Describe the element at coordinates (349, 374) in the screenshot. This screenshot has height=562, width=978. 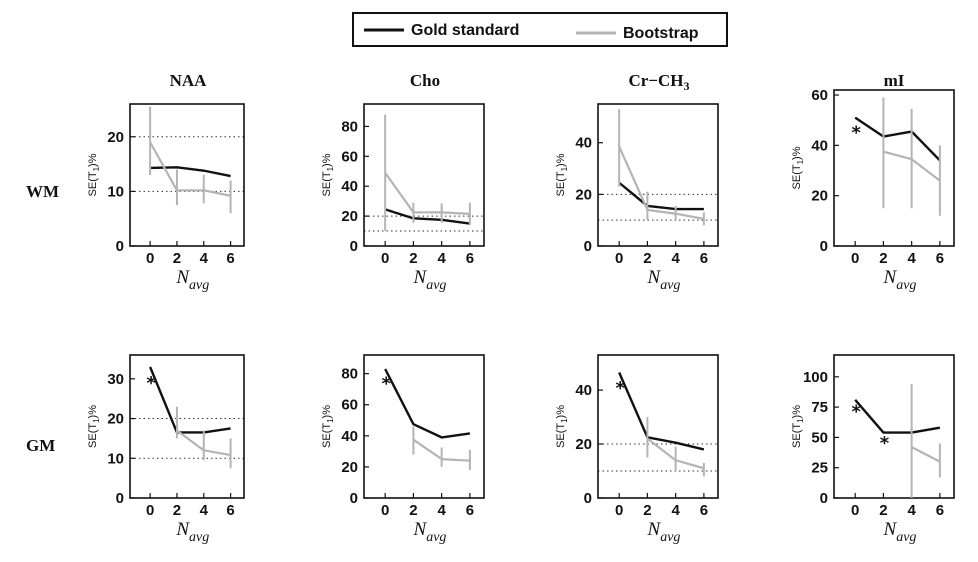
I see `y-tick-label: 80` at that location.